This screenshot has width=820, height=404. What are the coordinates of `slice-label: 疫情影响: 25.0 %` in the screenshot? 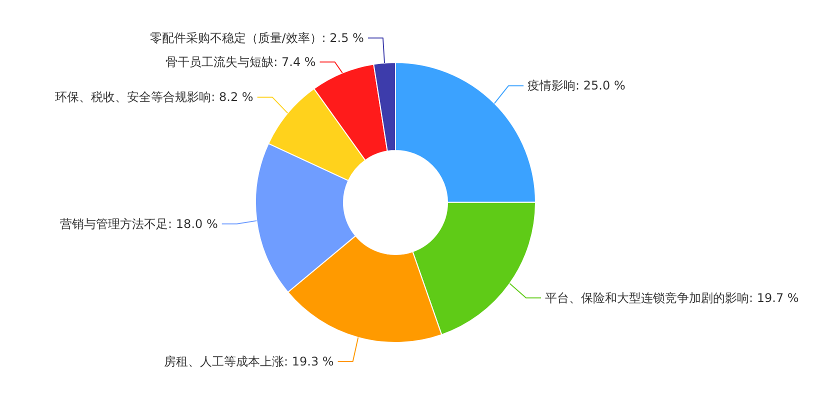 It's located at (577, 85).